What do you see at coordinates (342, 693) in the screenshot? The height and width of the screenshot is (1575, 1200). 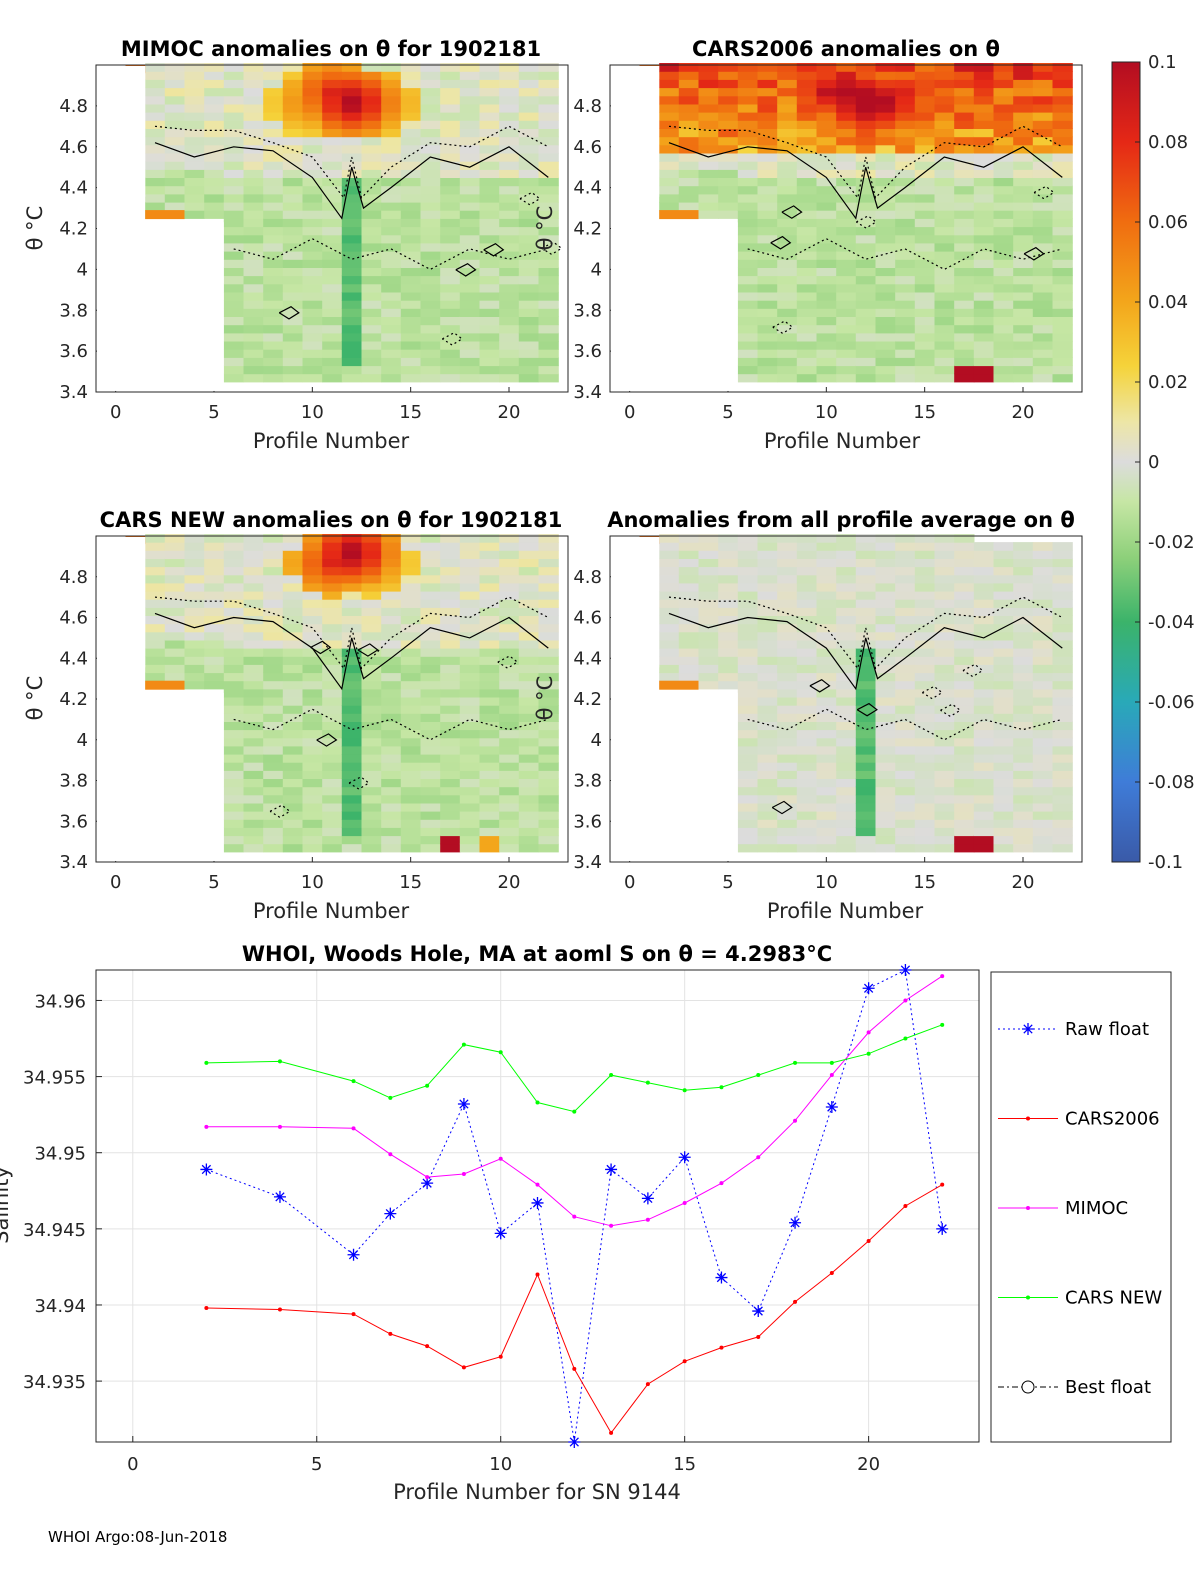 I see `heatmap-cells` at bounding box center [342, 693].